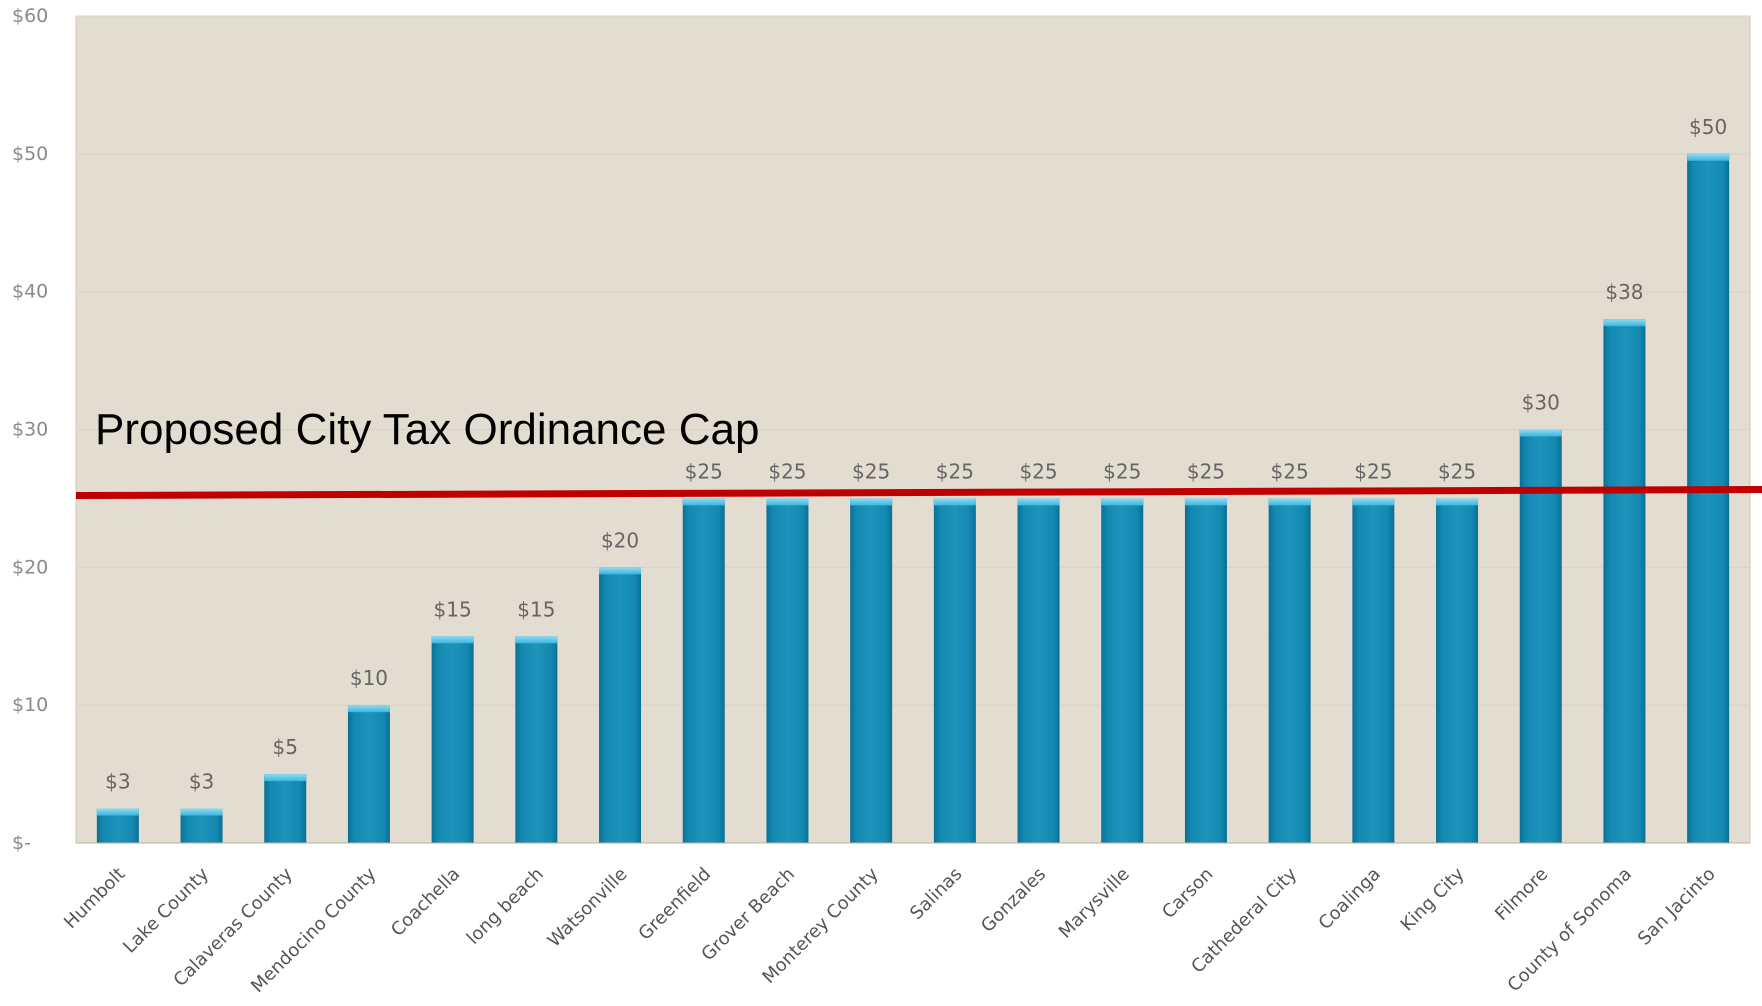 The image size is (1762, 1006). Describe the element at coordinates (94, 898) in the screenshot. I see `x-tick-label: Humbolt` at that location.